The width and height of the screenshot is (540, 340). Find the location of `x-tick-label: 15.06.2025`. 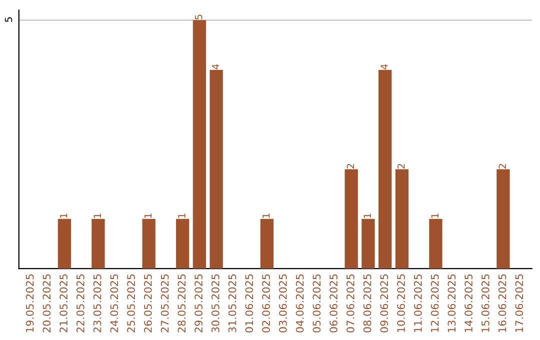

x-tick-label: 15.06.2025 is located at coordinates (485, 303).